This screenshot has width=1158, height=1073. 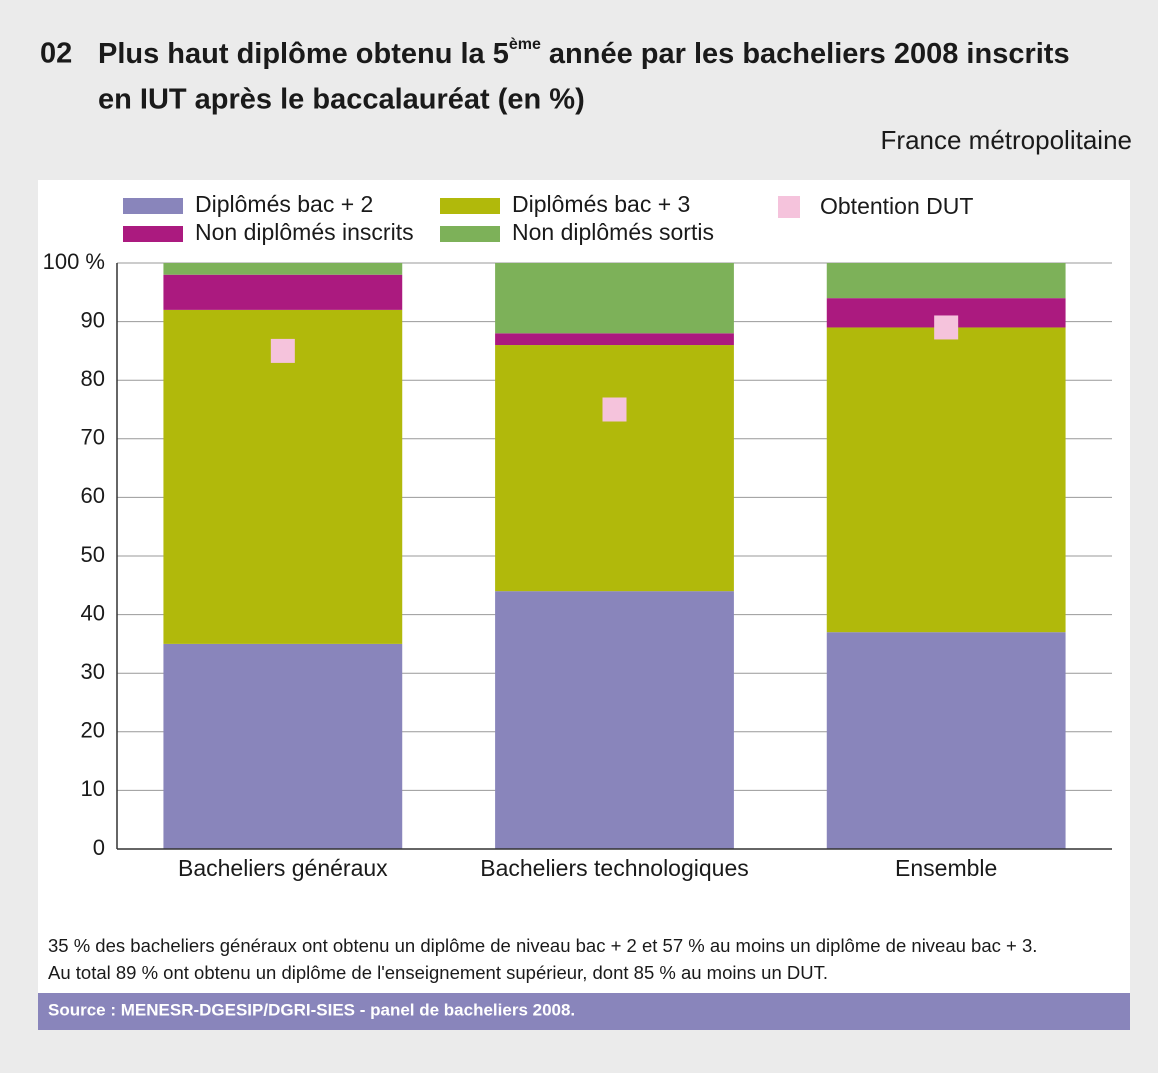 What do you see at coordinates (1006, 140) in the screenshot?
I see `subtitle: France métropolitaine` at bounding box center [1006, 140].